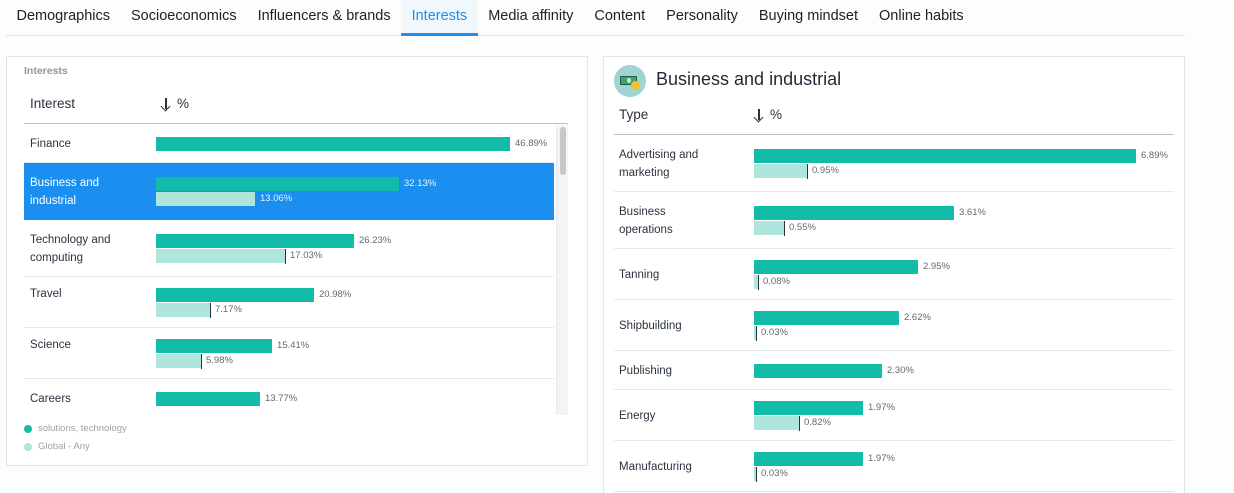 The height and width of the screenshot is (493, 1234). What do you see at coordinates (650, 326) in the screenshot?
I see `row-label: Shipbuilding` at bounding box center [650, 326].